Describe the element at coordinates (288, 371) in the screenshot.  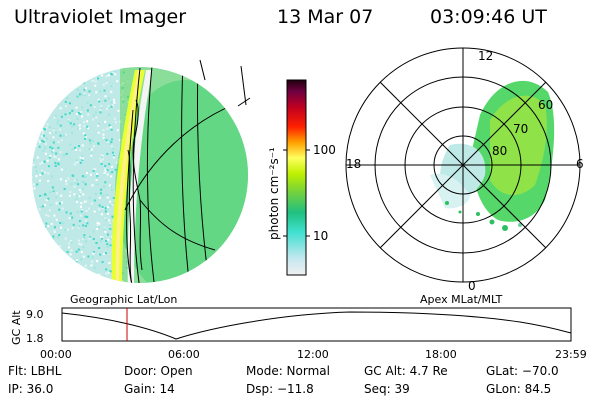
I see `mode-status: Mode: Normal` at that location.